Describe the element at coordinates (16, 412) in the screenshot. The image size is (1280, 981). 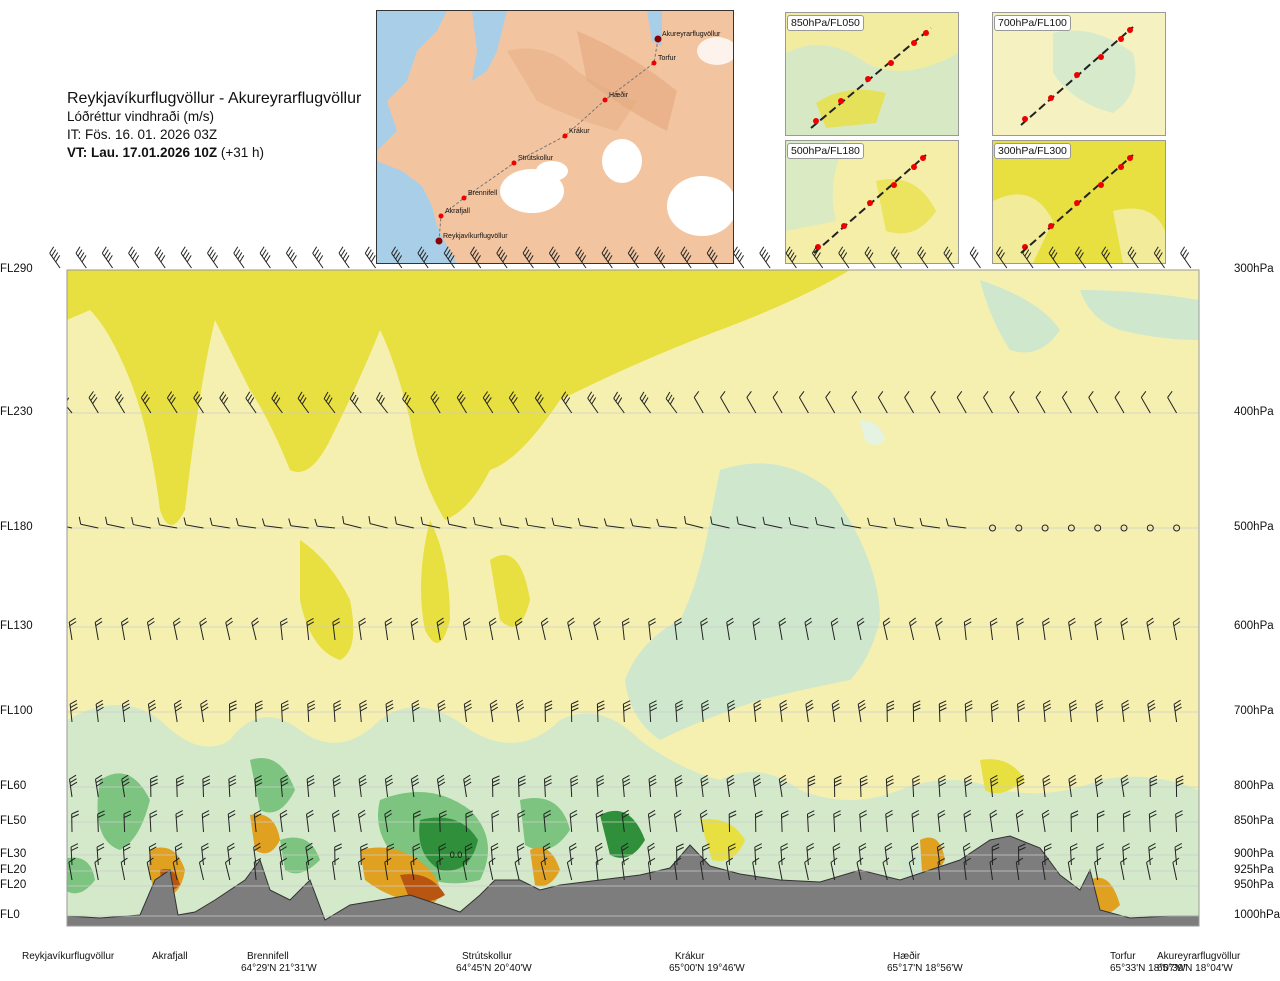
I see `flight-level-label: FL230` at that location.